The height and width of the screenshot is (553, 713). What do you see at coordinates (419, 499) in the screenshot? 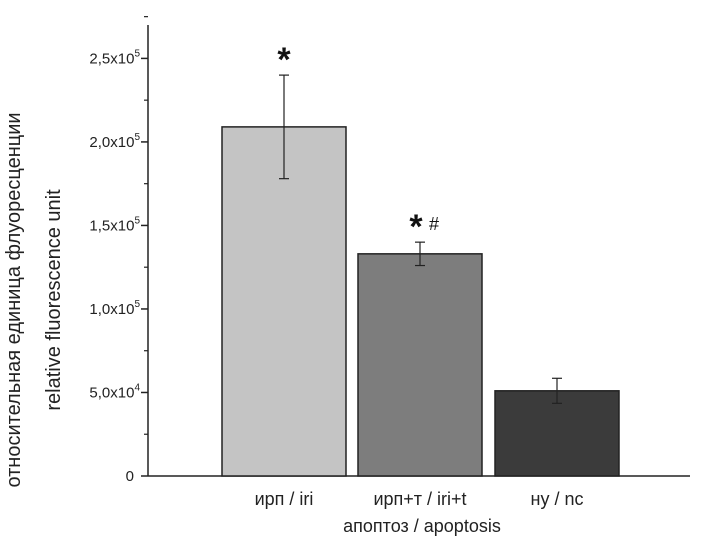
I see `category-label: ирп+т / iri+t` at bounding box center [419, 499].